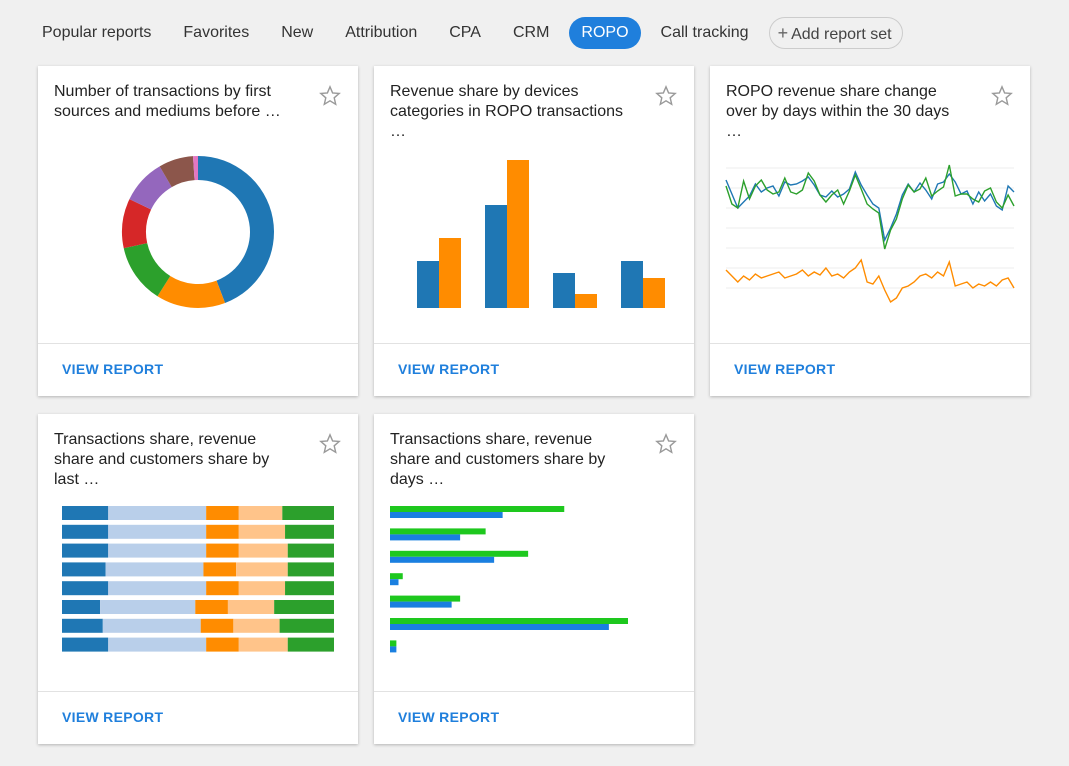 Image resolution: width=1069 pixels, height=766 pixels. What do you see at coordinates (841, 34) in the screenshot?
I see `add-report-set-label: Add report set` at bounding box center [841, 34].